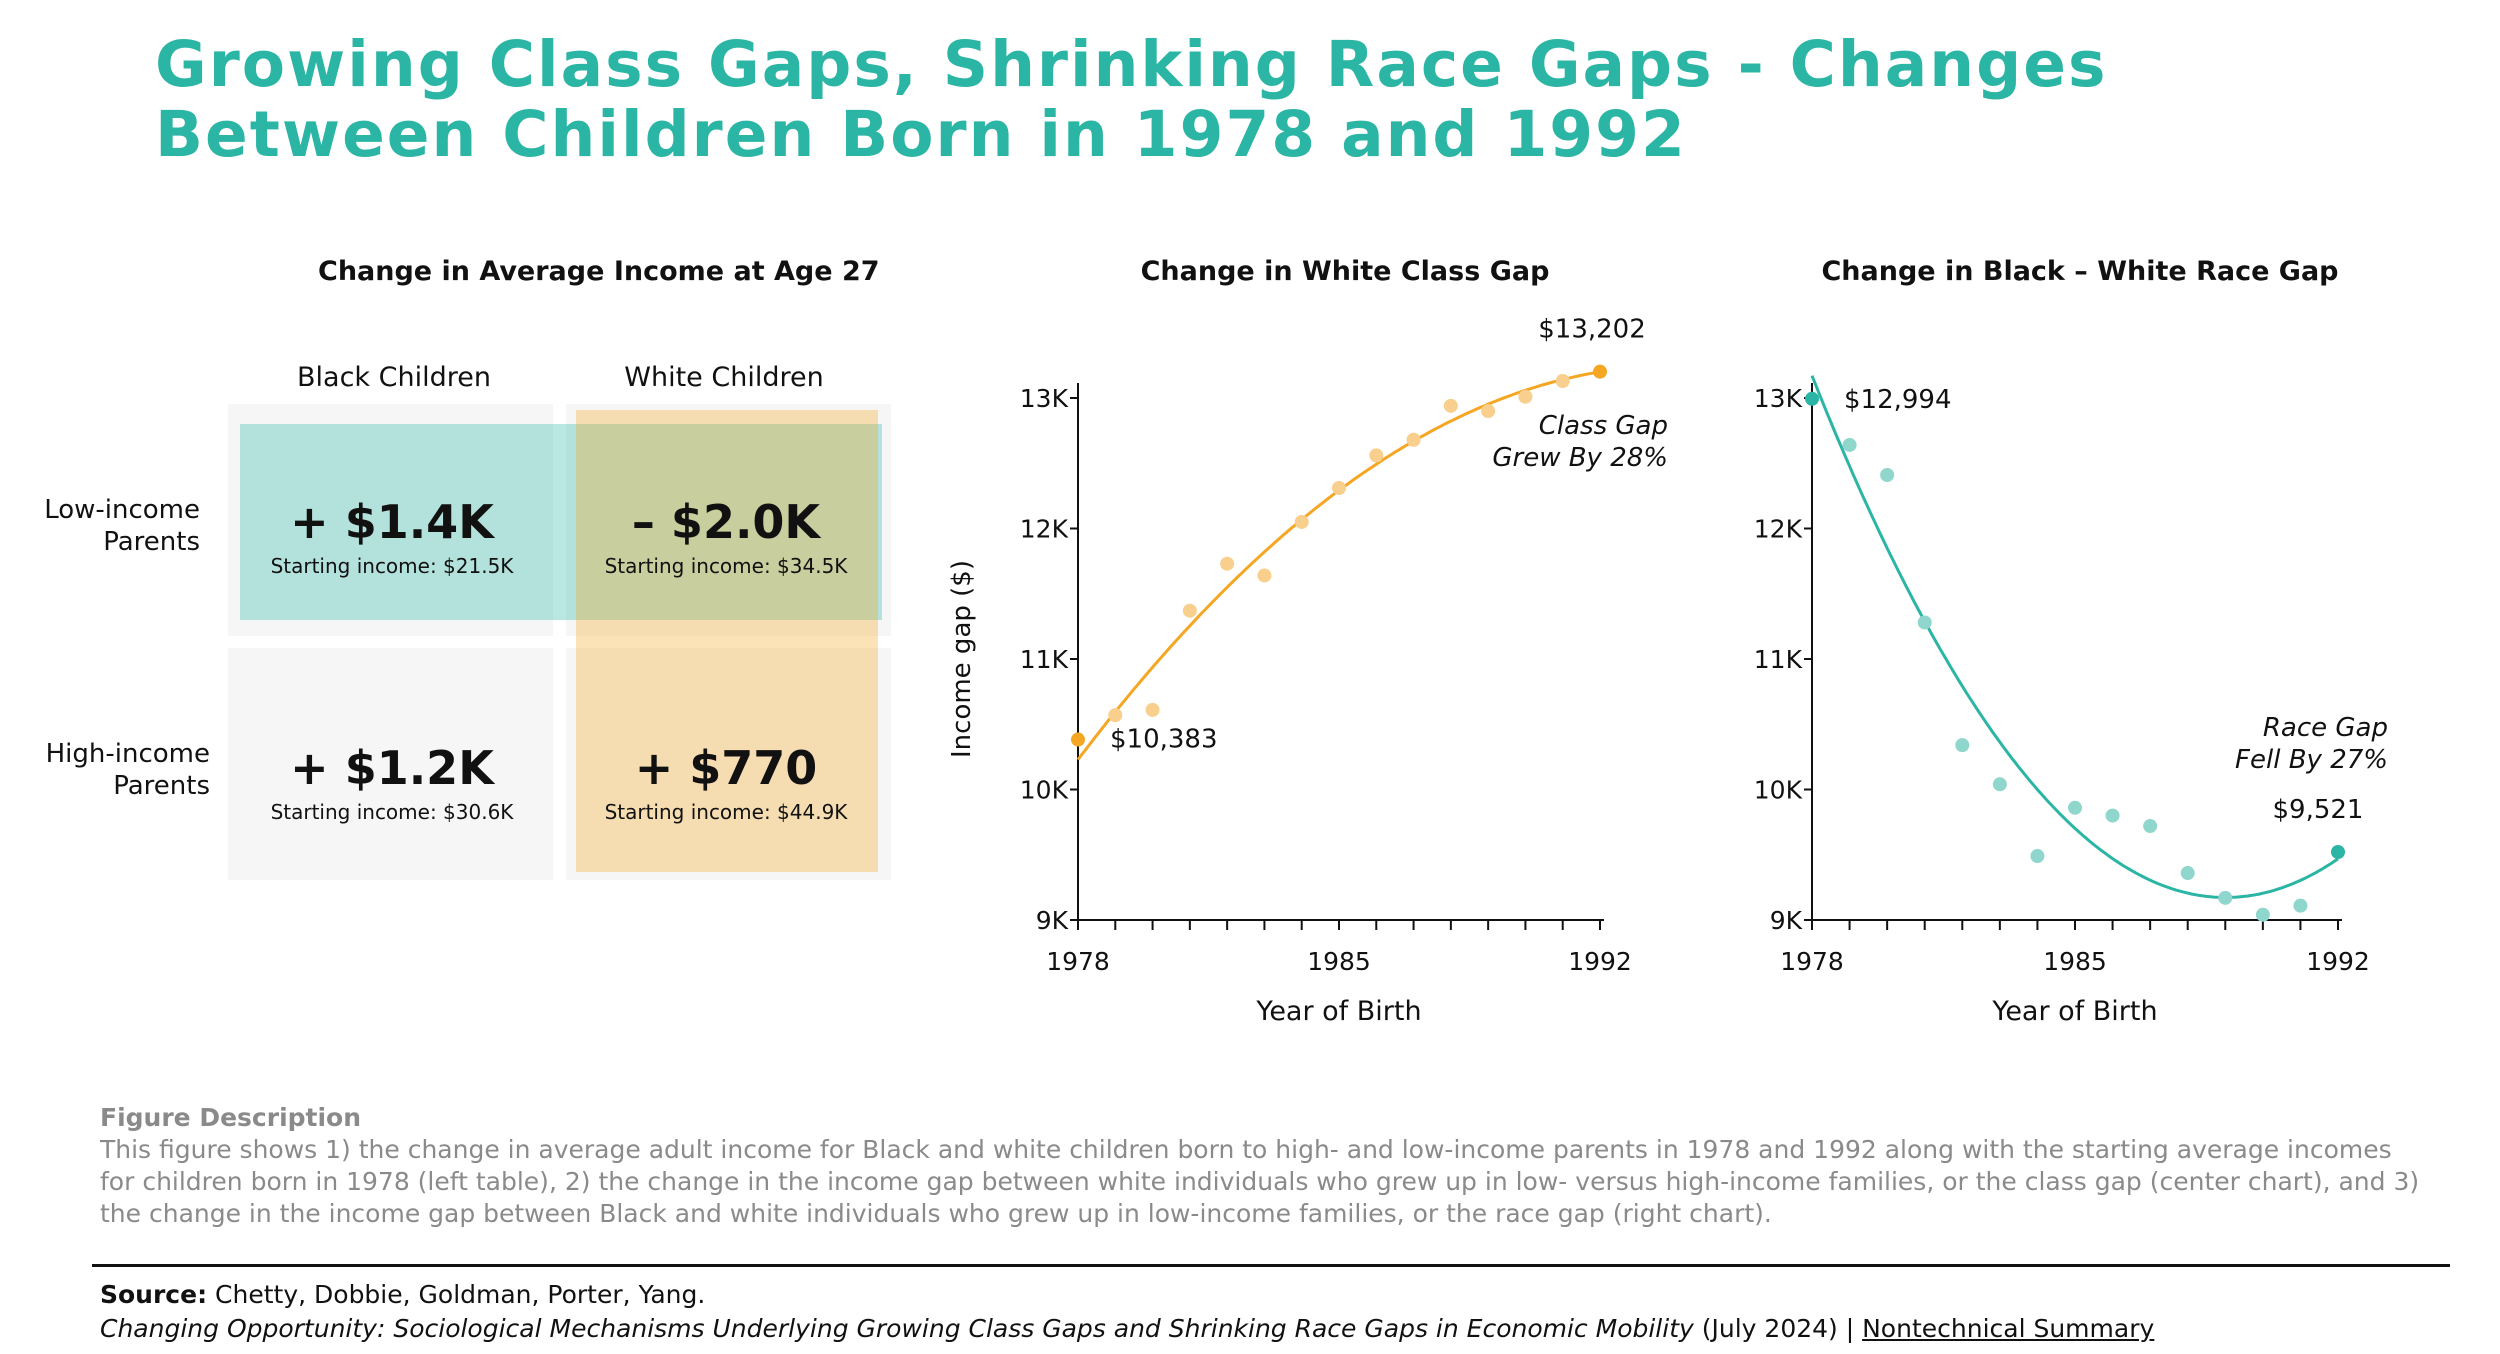 This screenshot has height=1354, width=2500. What do you see at coordinates (1164, 740) in the screenshot?
I see `start-value-label: $10,383` at bounding box center [1164, 740].